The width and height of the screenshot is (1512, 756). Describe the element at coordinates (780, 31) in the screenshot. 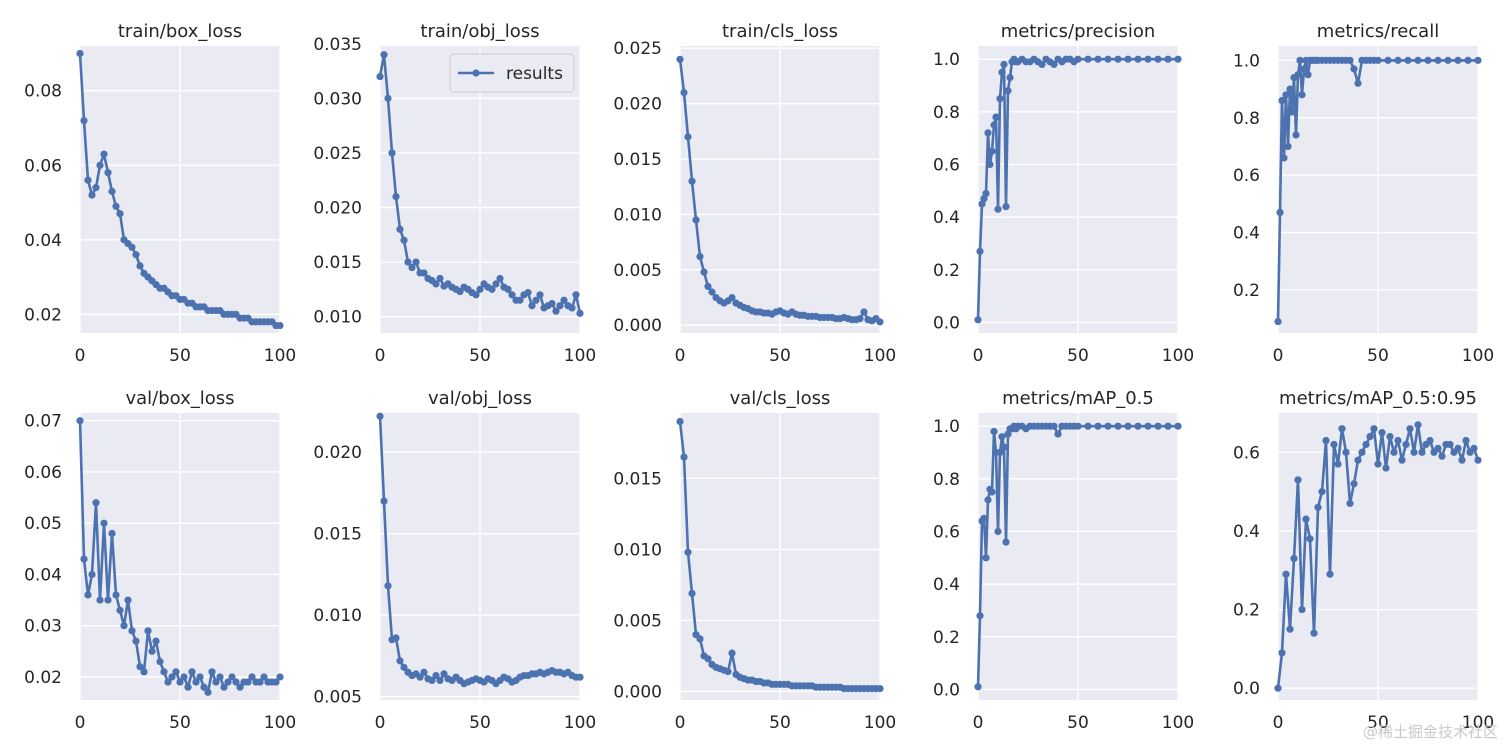

I see `chart-title: train/cls_loss` at that location.